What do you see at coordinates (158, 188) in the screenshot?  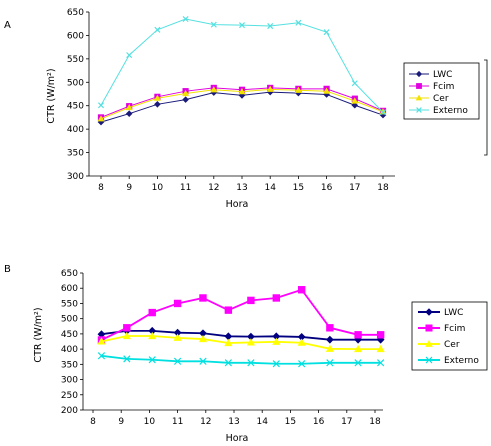 I see `panel-a-x-tick-label: 10` at bounding box center [158, 188].